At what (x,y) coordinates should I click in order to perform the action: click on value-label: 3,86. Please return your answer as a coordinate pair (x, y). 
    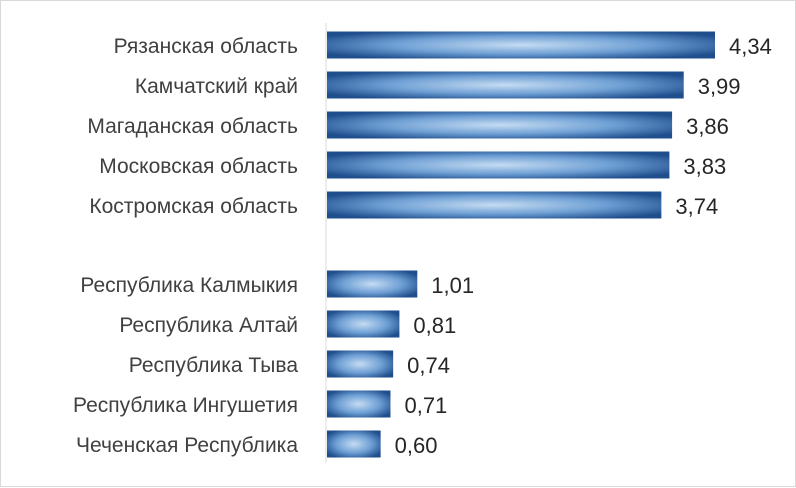
    Looking at the image, I should click on (707, 126).